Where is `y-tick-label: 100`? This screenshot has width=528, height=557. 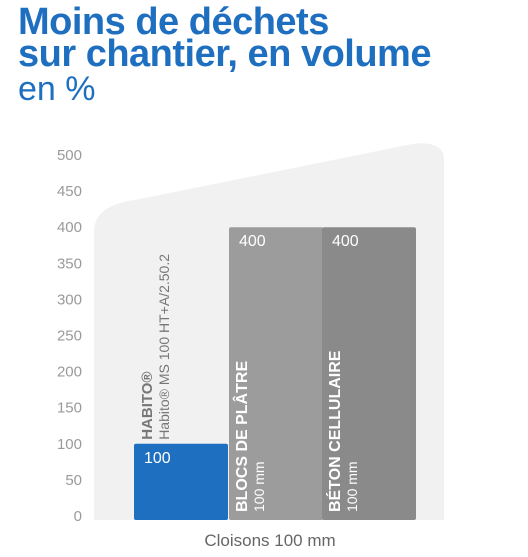
y-tick-label: 100 is located at coordinates (69, 444).